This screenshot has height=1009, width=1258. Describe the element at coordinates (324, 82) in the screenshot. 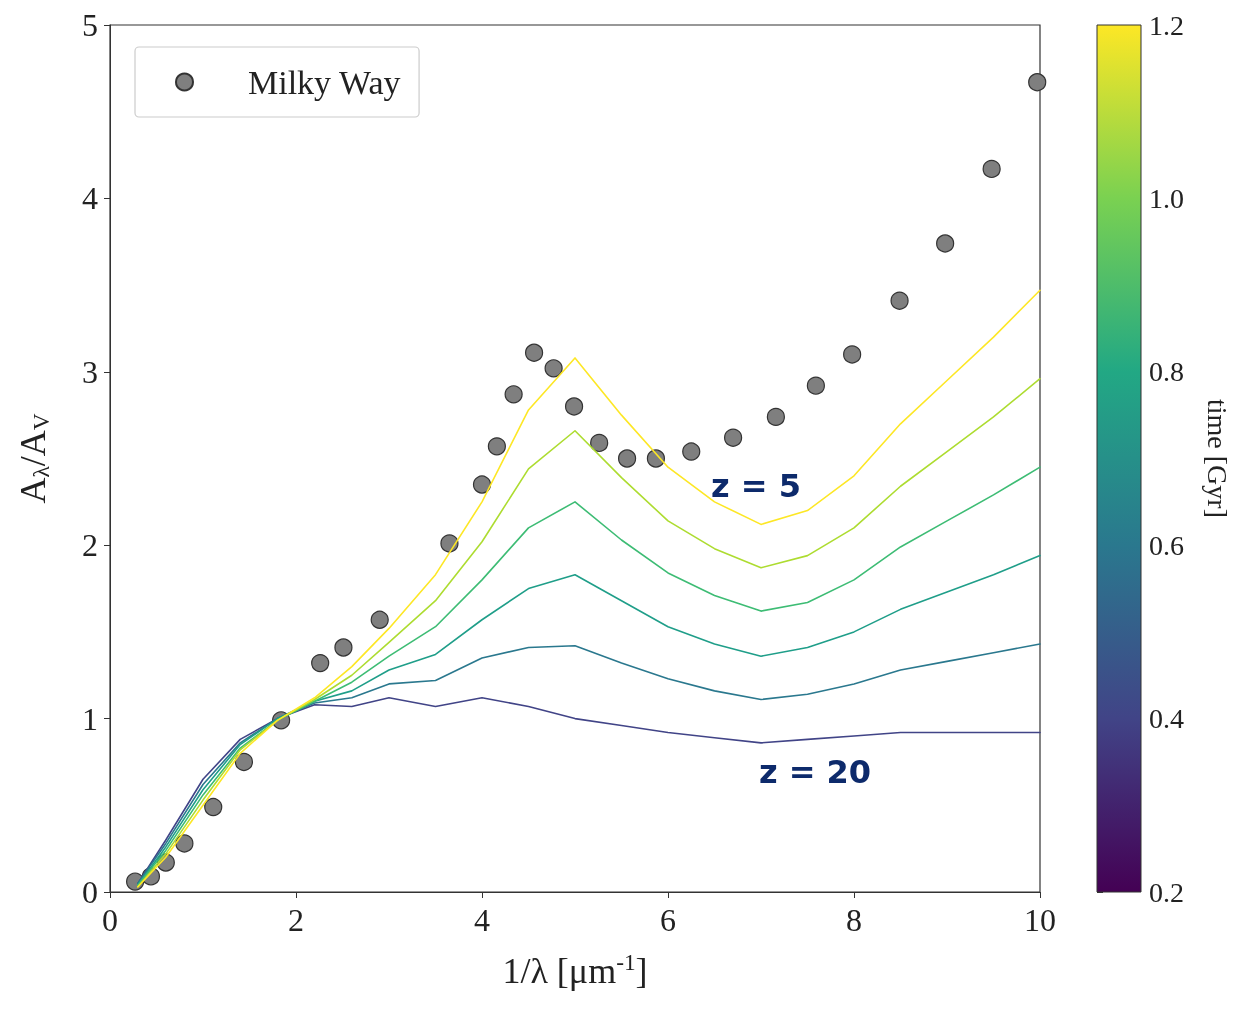

I see `legend-label: Milky Way` at that location.